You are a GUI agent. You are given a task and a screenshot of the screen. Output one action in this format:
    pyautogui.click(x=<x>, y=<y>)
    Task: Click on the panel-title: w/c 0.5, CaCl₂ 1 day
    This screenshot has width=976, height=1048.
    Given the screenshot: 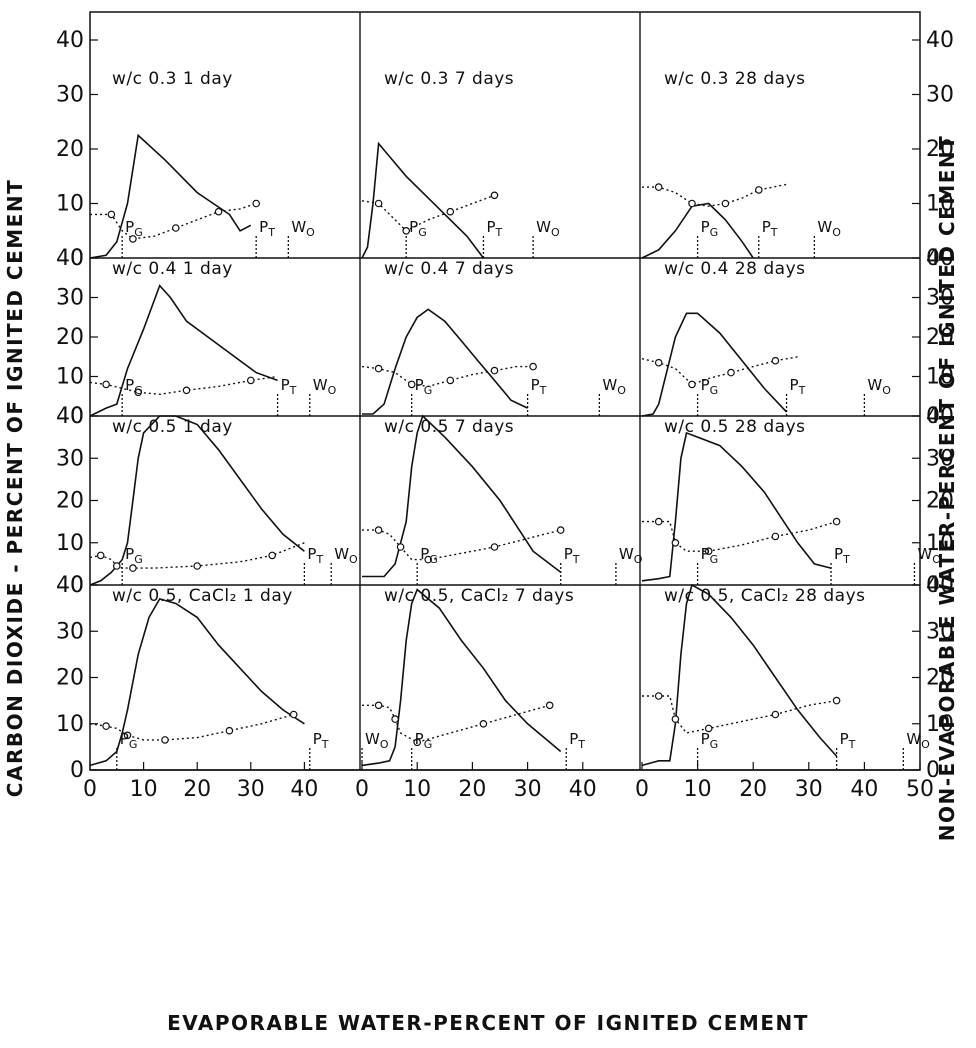 What is the action you would take?
    pyautogui.click(x=202, y=596)
    